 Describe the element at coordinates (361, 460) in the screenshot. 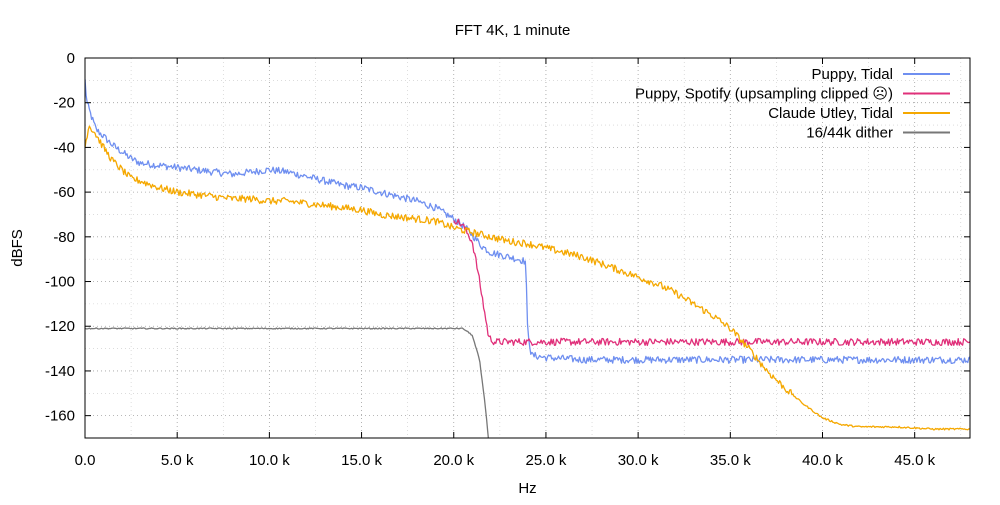

I see `x-tick-label: 15.0 k` at that location.